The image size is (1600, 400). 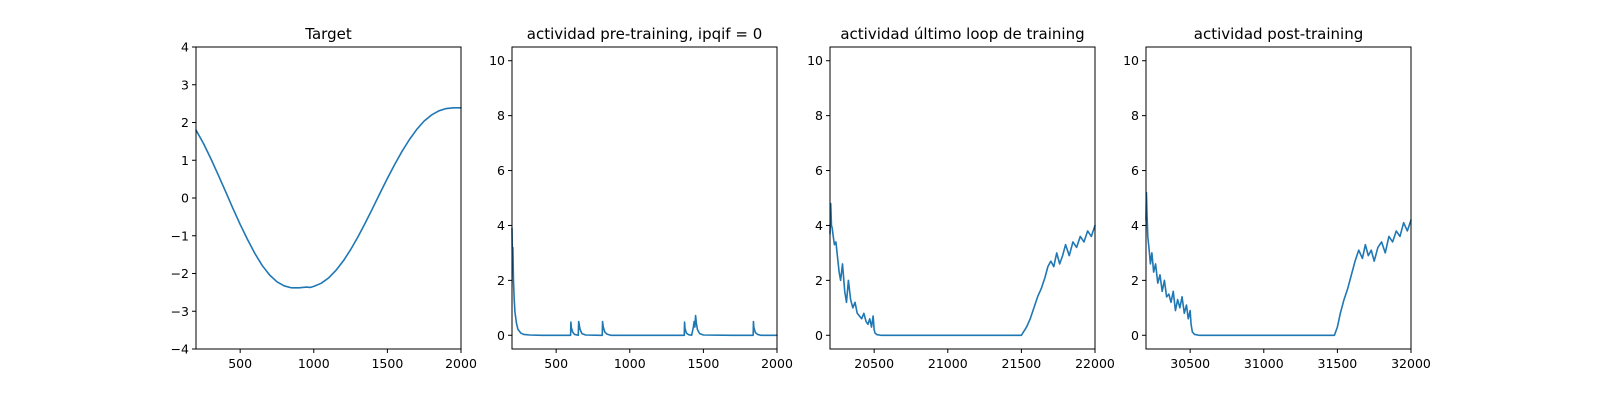 I want to click on y-tick-label: 1, so click(x=185, y=160).